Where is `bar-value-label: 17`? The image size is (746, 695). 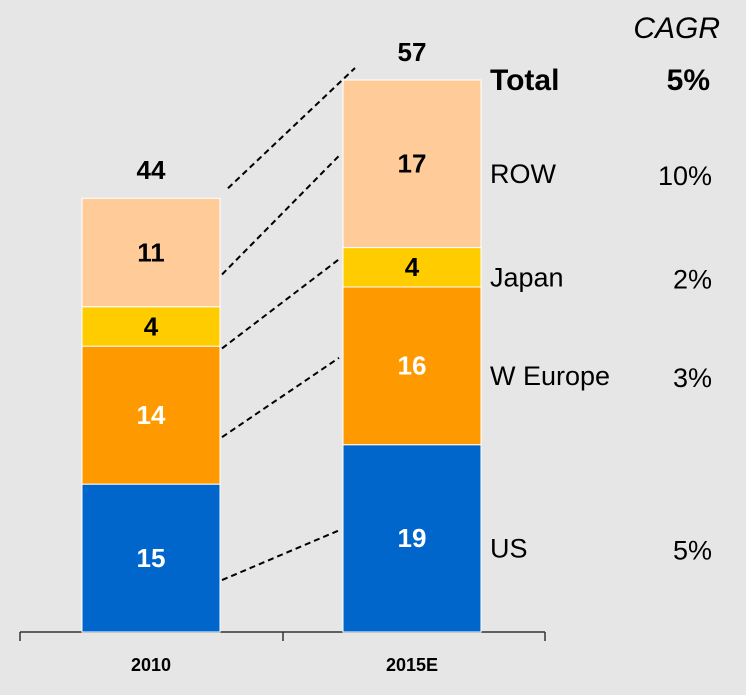
bar-value-label: 17 is located at coordinates (412, 164).